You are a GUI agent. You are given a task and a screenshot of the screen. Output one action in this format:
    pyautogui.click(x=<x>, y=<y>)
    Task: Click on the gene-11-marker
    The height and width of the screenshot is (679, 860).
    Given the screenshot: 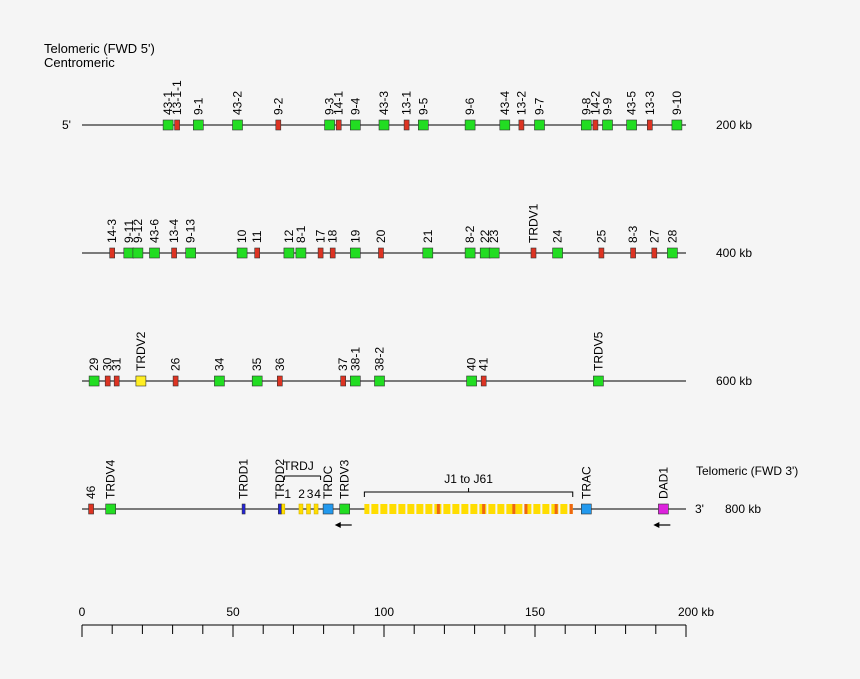 What is the action you would take?
    pyautogui.click(x=257, y=253)
    